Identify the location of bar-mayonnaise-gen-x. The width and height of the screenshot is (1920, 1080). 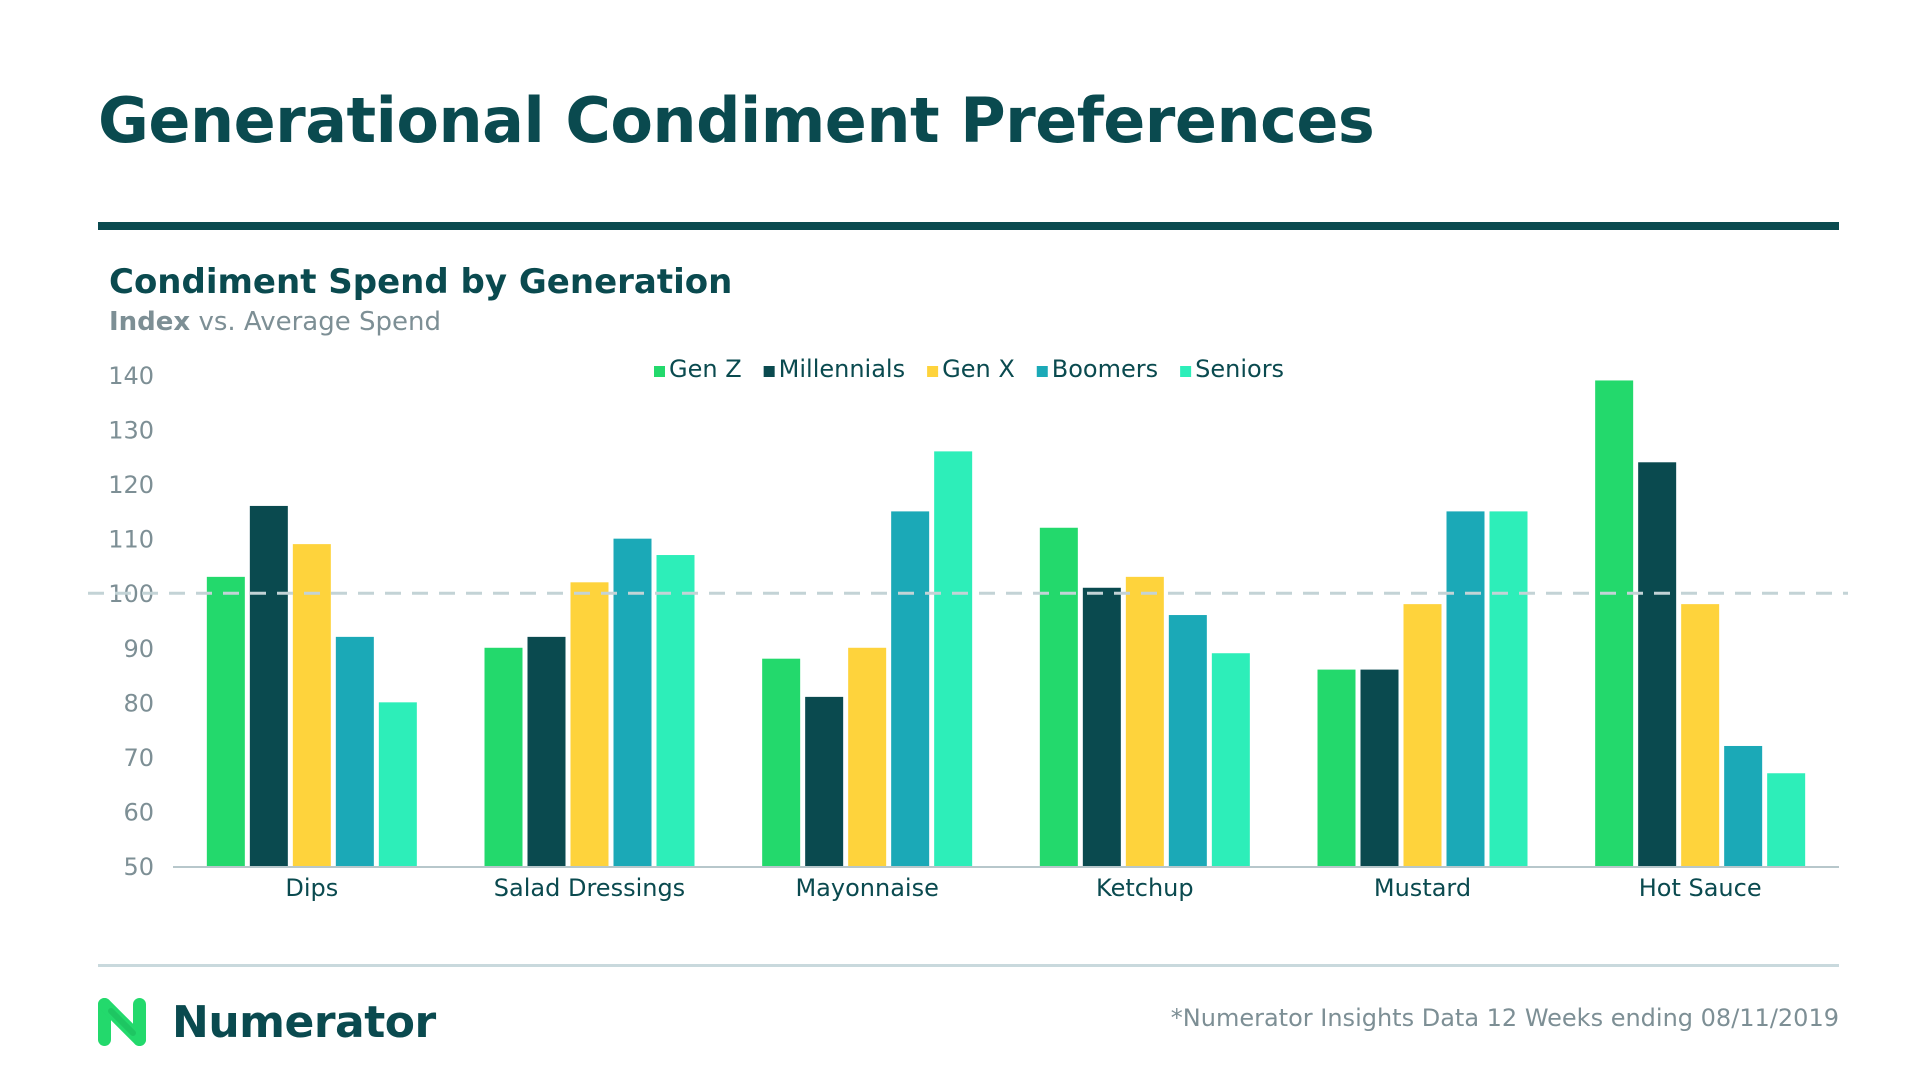
(867, 756).